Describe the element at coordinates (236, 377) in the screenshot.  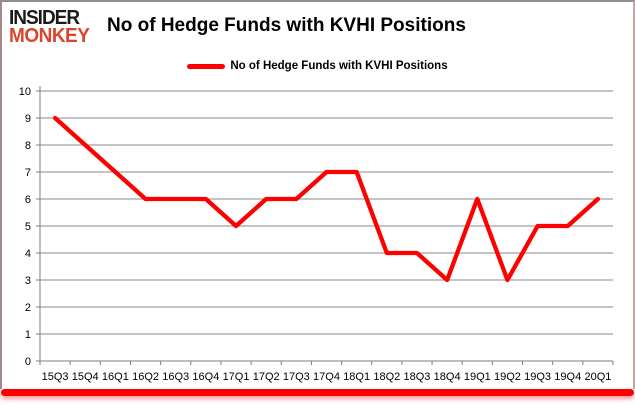
I see `x-tick-label: 17Q1` at that location.